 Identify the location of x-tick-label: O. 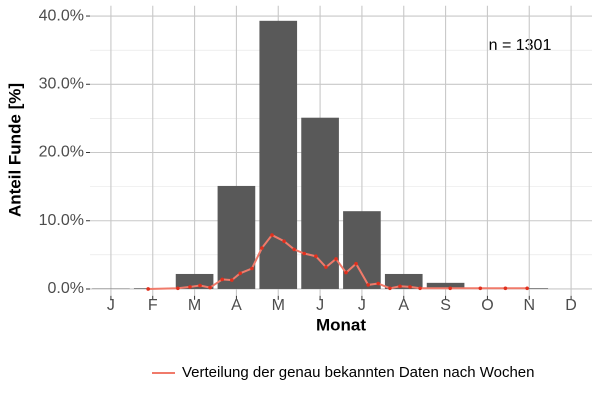
(487, 305).